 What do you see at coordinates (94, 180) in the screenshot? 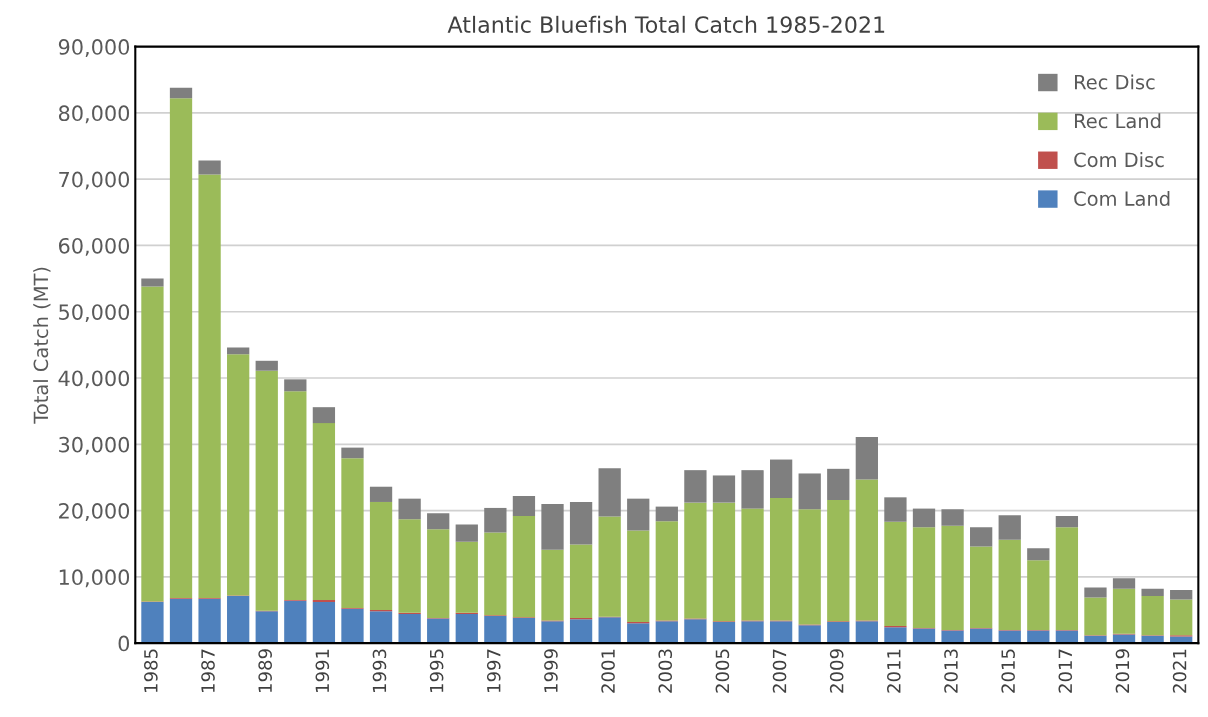
I see `y-tick-label: 70,000` at bounding box center [94, 180].